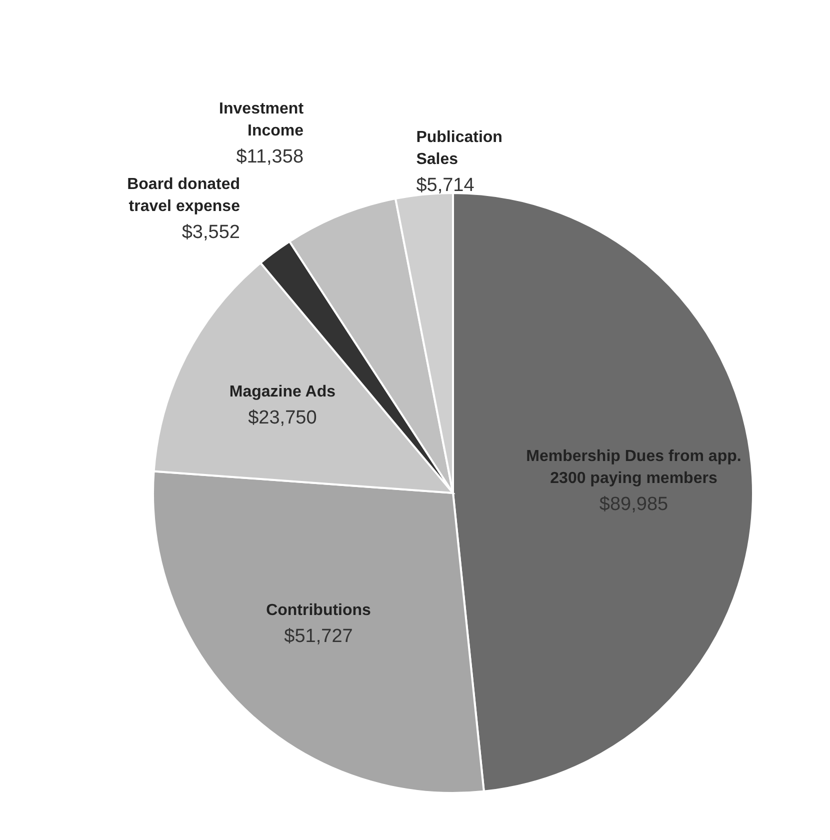 The width and height of the screenshot is (830, 840). Describe the element at coordinates (633, 504) in the screenshot. I see `data-label: $89,985` at that location.